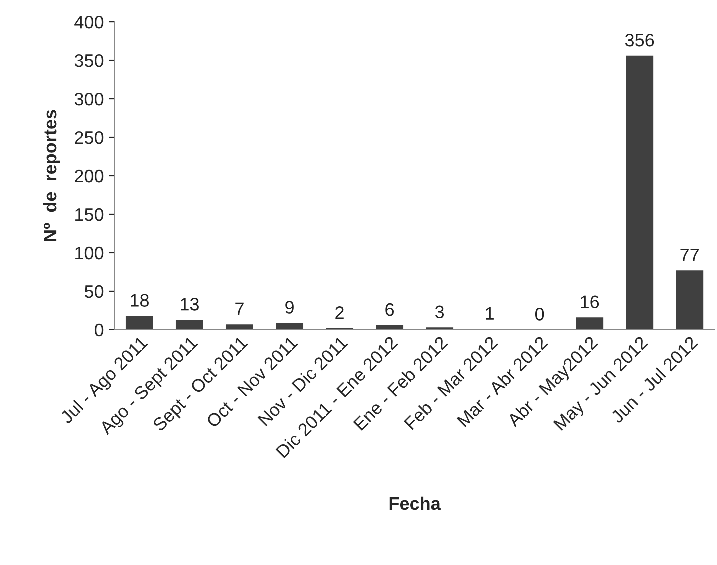  Describe the element at coordinates (490, 313) in the screenshot. I see `data-label: 1` at that location.